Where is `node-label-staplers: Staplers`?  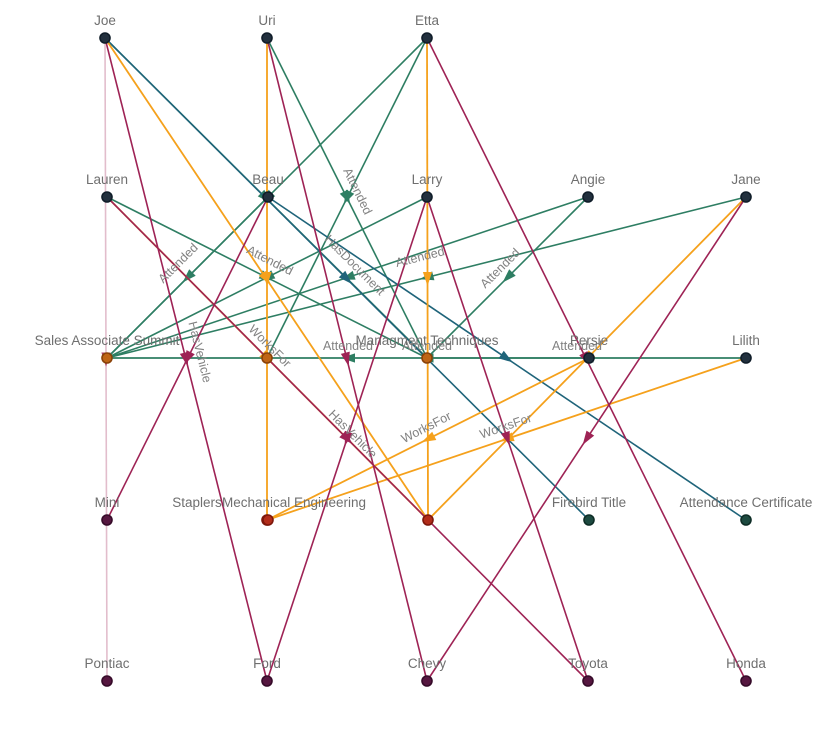 node-label-staplers: Staplers is located at coordinates (197, 502).